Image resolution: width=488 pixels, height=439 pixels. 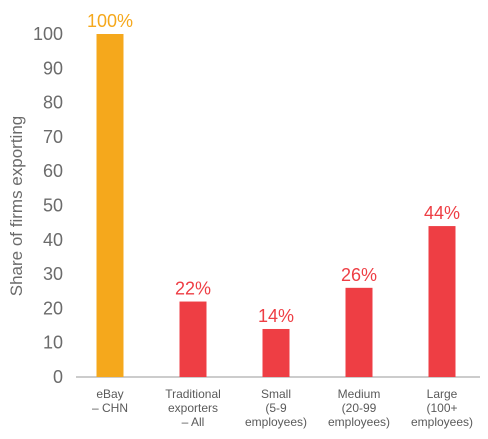 I want to click on category-label: Traditional exporters – All, so click(x=193, y=408).